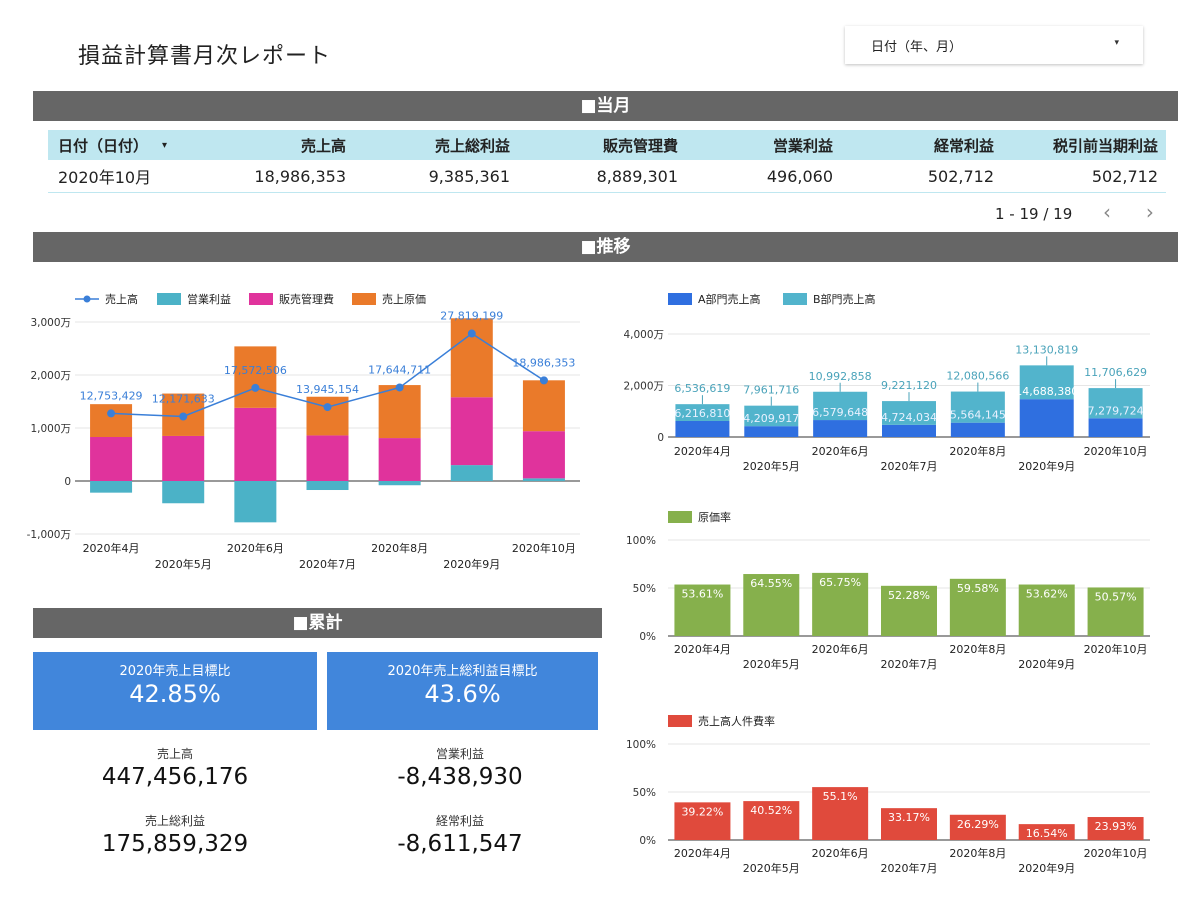  What do you see at coordinates (840, 796) in the screenshot?
I see `data-label: 55.1%` at bounding box center [840, 796].